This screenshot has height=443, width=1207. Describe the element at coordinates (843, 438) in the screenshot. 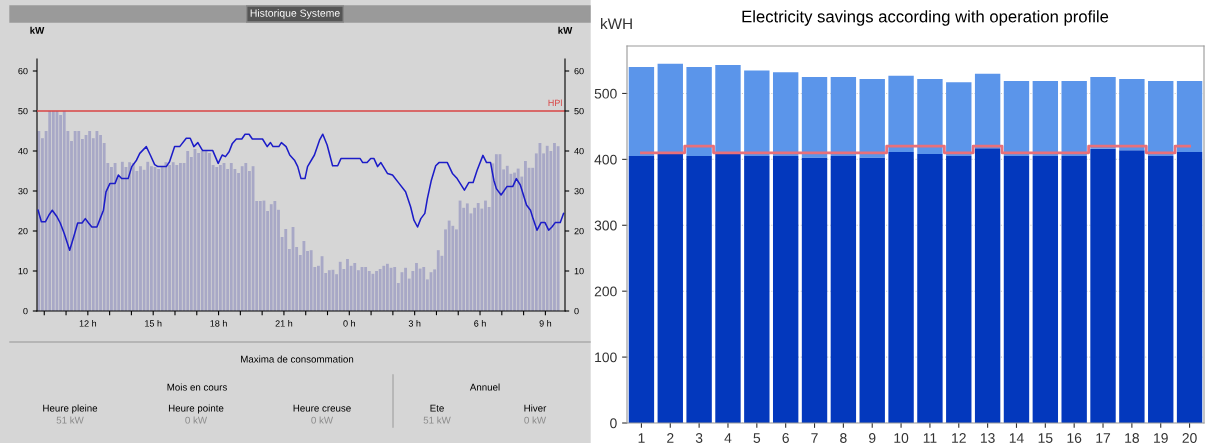

I see `x-tick-label: 8` at that location.